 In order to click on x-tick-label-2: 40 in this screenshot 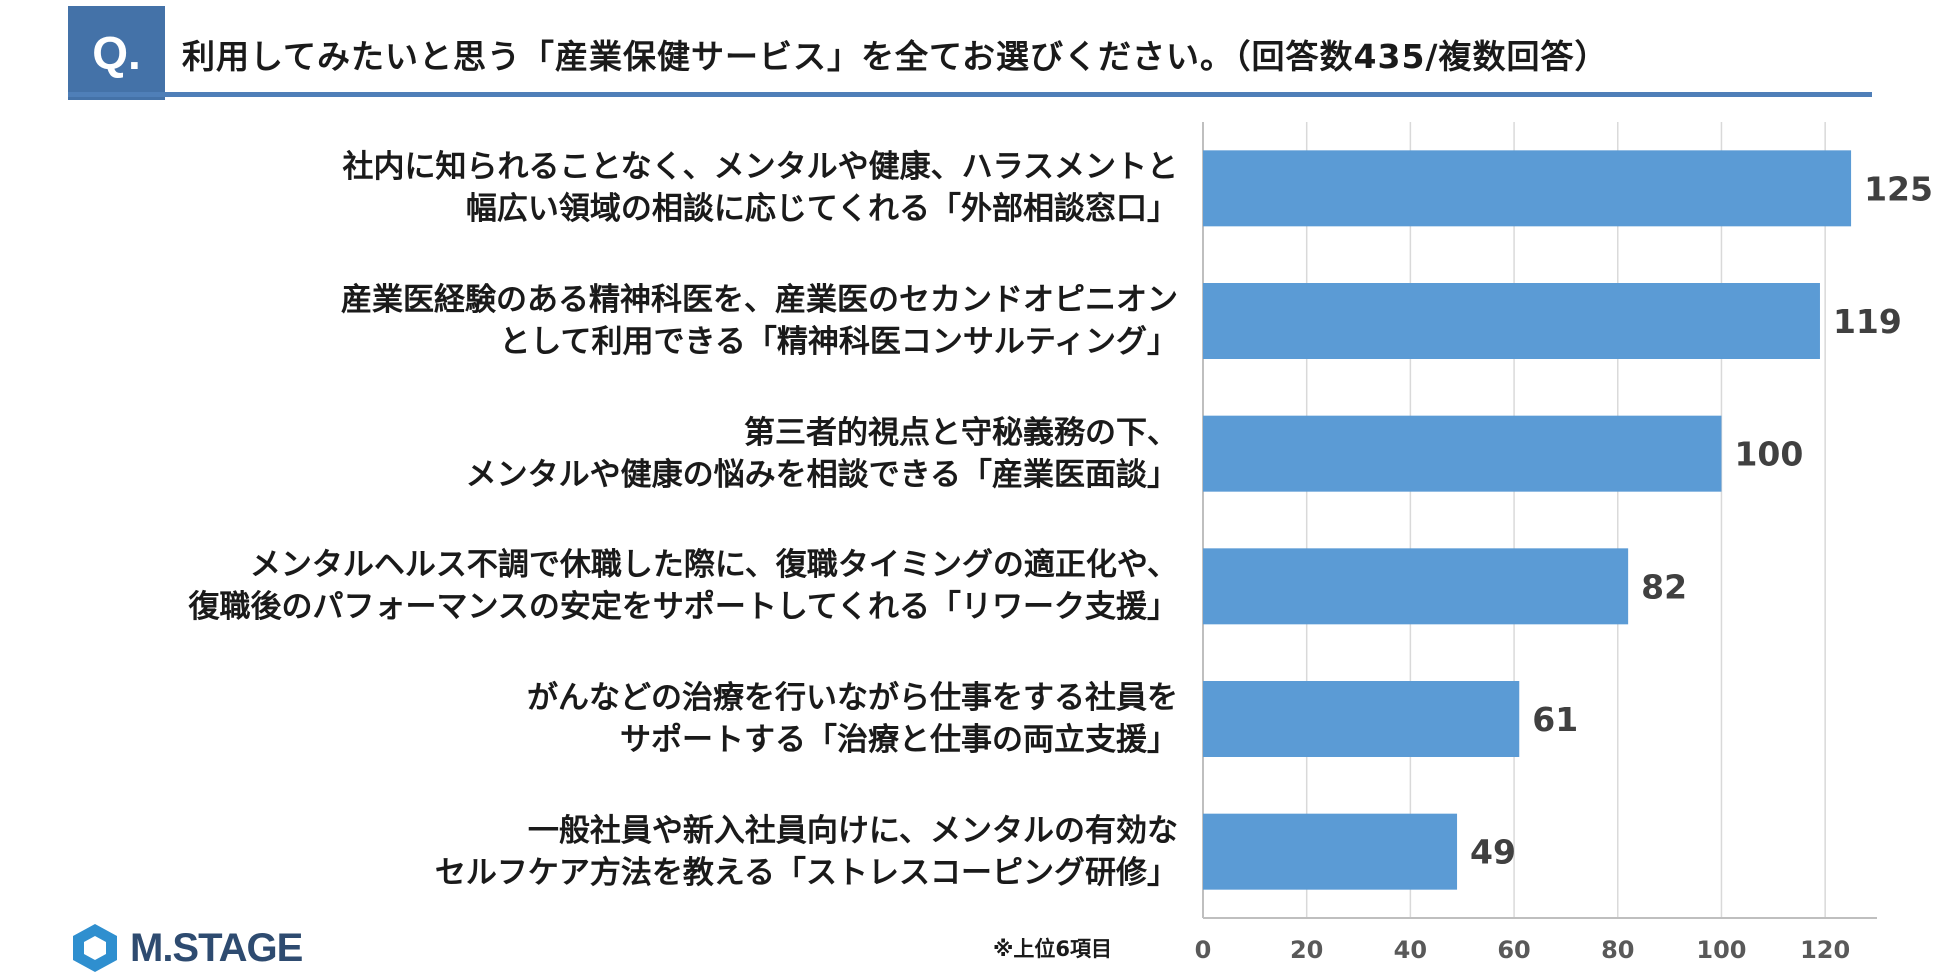, I will do `click(1410, 950)`.